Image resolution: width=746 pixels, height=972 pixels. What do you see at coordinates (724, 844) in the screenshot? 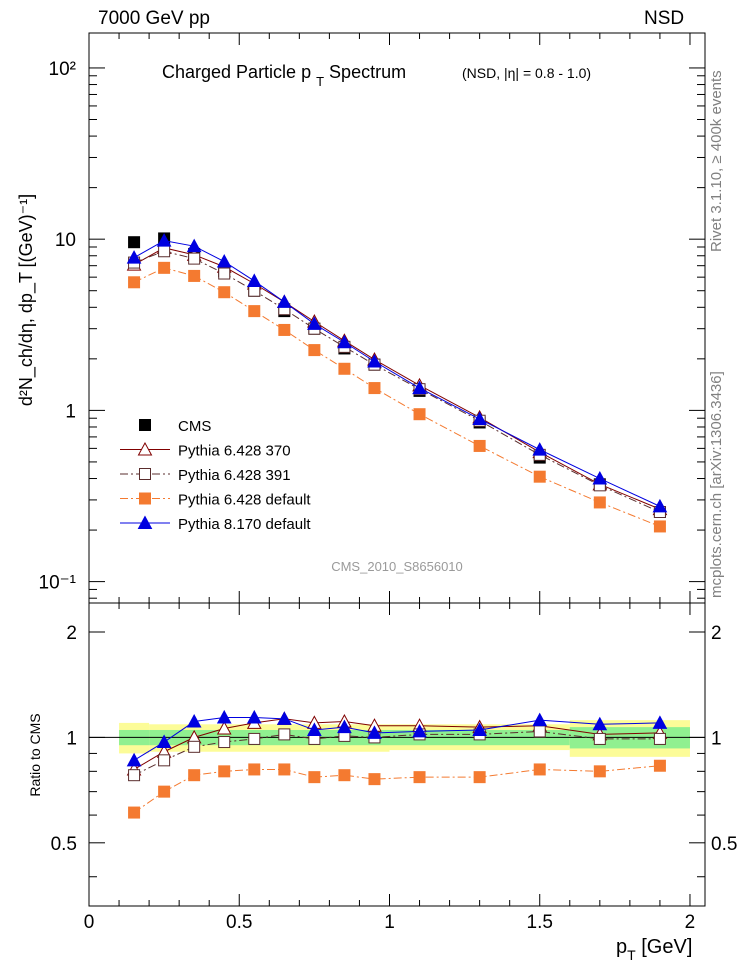
I see `y-tick-label-ratio-right: 0.5` at bounding box center [724, 844].